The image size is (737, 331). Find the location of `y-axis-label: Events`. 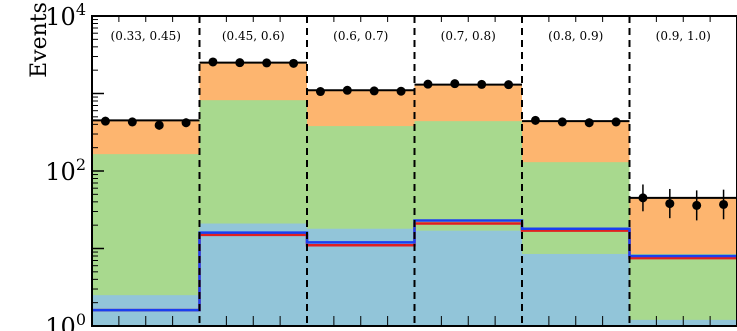

y-axis-label: Events is located at coordinates (39, 40).